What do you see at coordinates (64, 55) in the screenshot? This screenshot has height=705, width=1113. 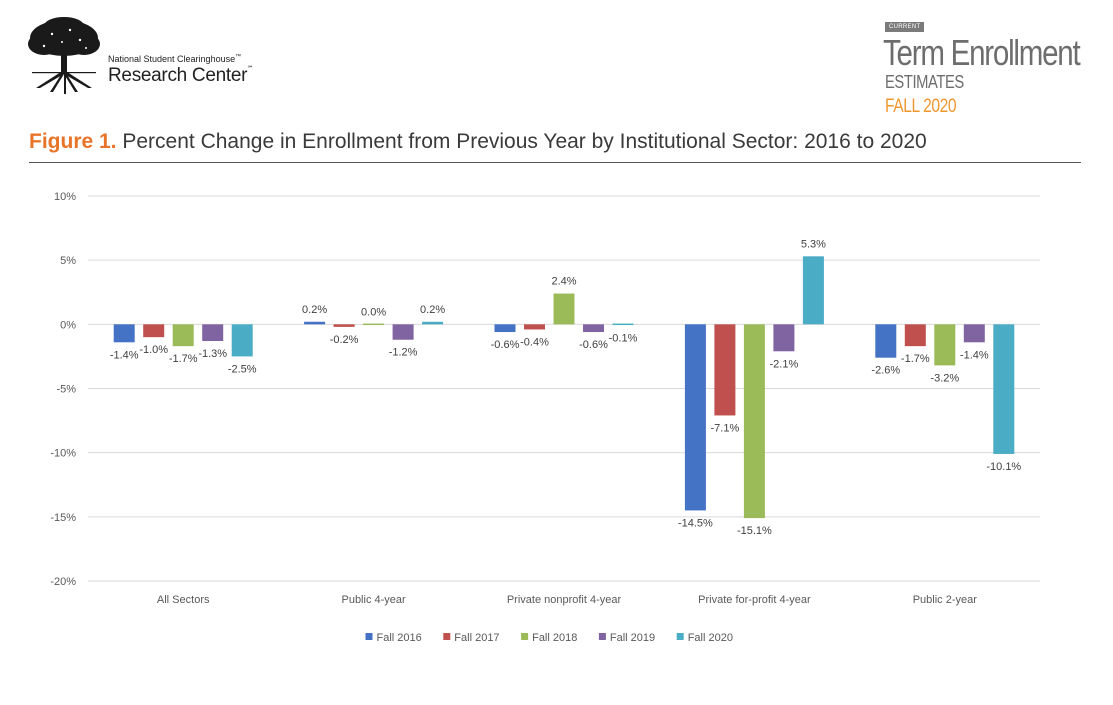 I see `tree-icon` at bounding box center [64, 55].